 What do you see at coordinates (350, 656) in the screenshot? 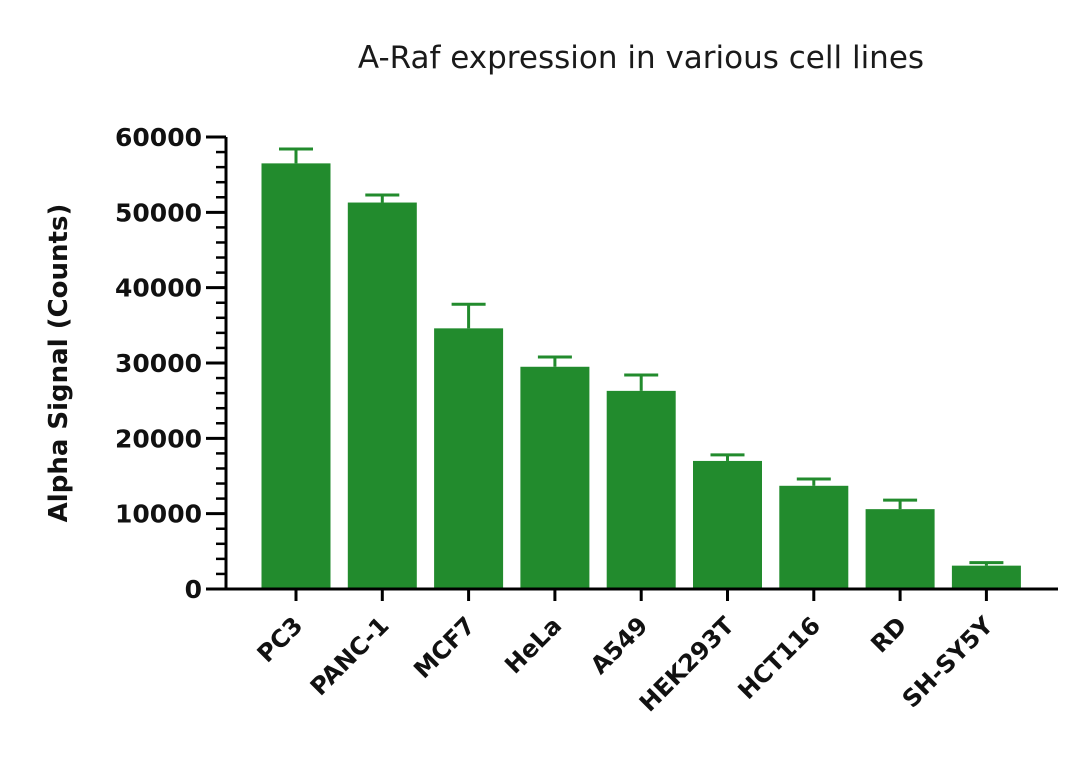
I see `x-tick-label: PANC-1` at bounding box center [350, 656].